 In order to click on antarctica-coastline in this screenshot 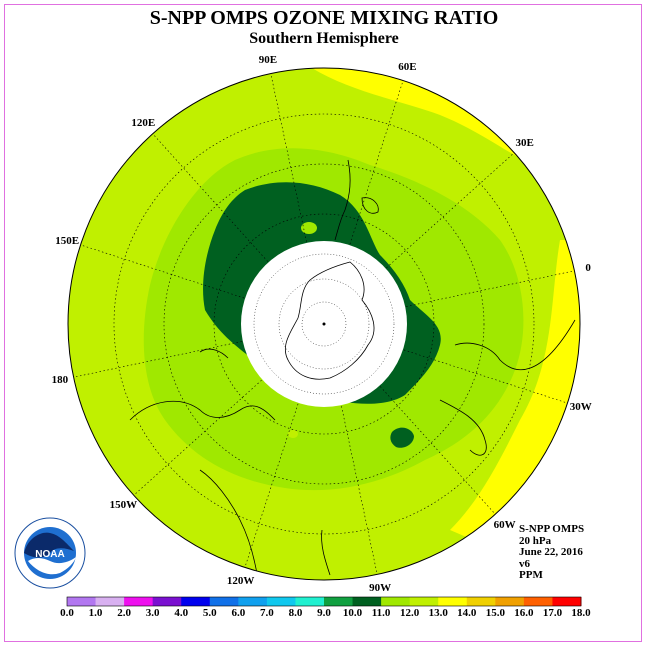, I will do `click(329, 320)`.